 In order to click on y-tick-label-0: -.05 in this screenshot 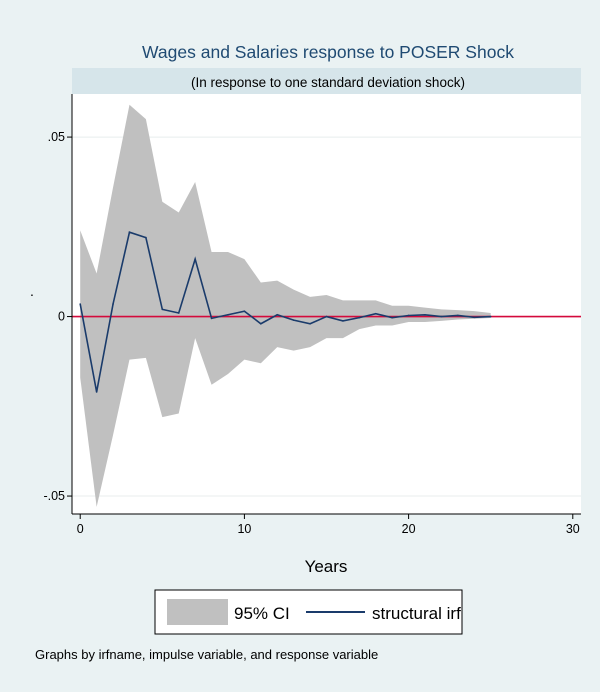, I will do `click(54, 496)`.